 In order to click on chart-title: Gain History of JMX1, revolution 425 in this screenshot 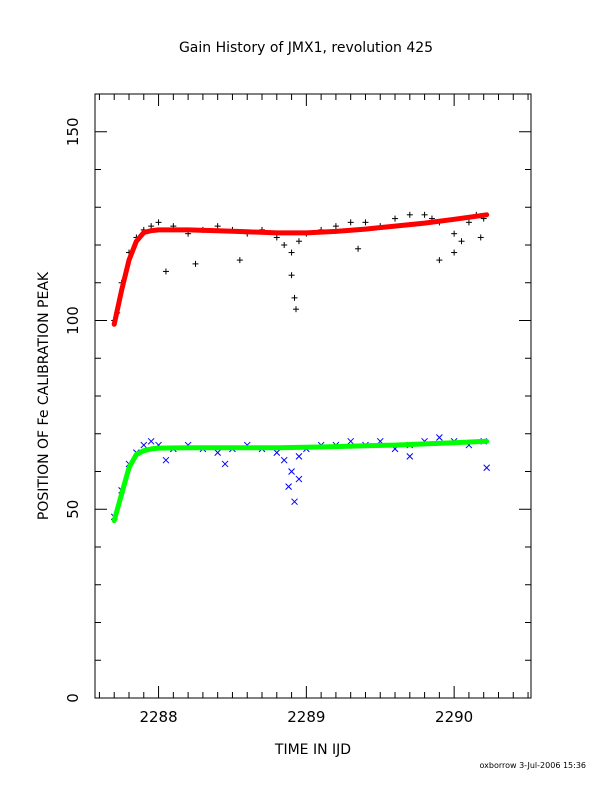, I will do `click(306, 48)`.